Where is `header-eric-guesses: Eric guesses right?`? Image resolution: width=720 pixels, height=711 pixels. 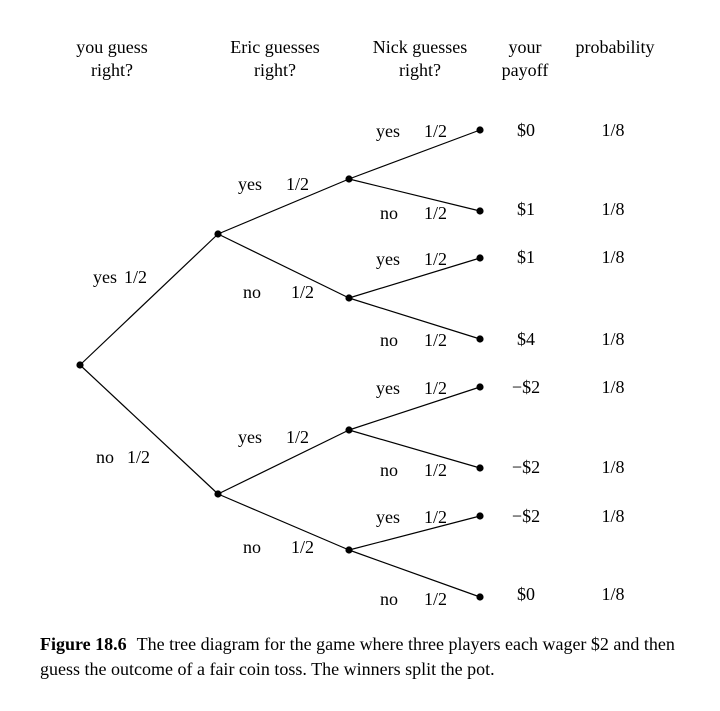
header-eric-guesses: Eric guesses right? is located at coordinates (275, 58).